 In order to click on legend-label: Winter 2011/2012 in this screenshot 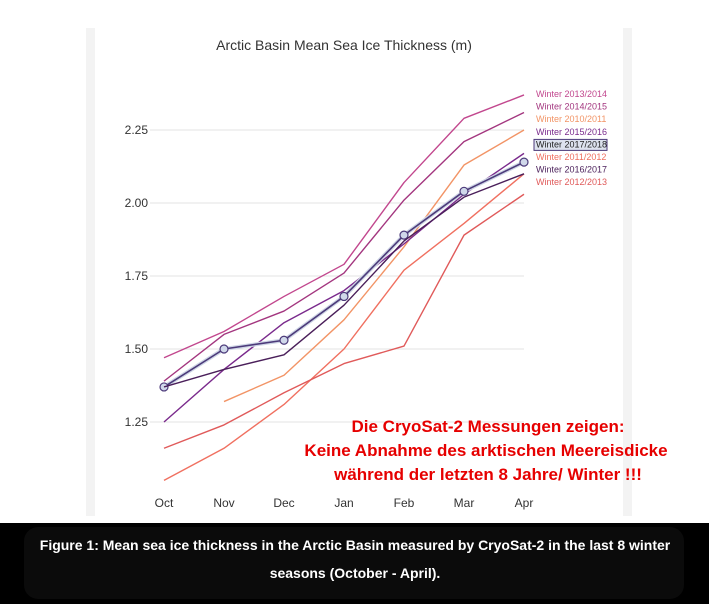, I will do `click(571, 157)`.